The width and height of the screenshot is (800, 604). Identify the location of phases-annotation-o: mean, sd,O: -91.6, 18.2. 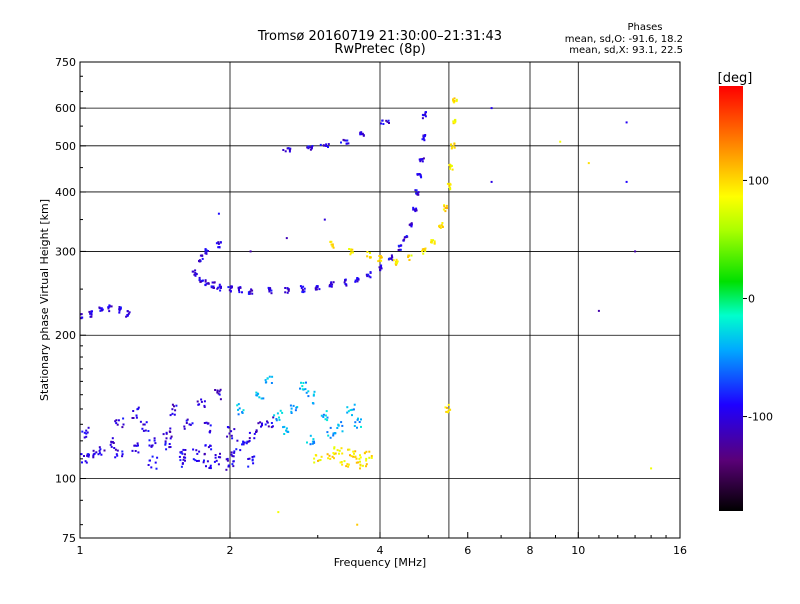
(624, 39).